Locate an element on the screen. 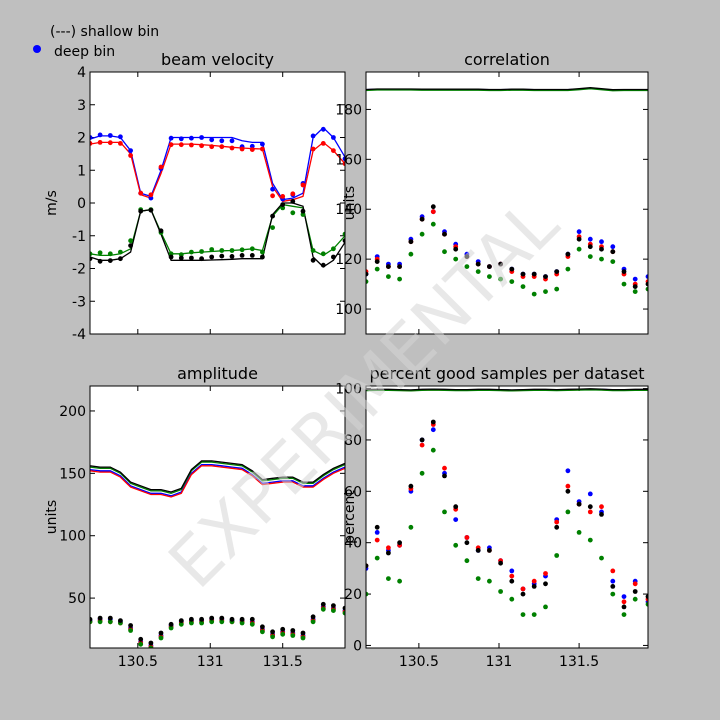  plot-frame is located at coordinates (217, 517).